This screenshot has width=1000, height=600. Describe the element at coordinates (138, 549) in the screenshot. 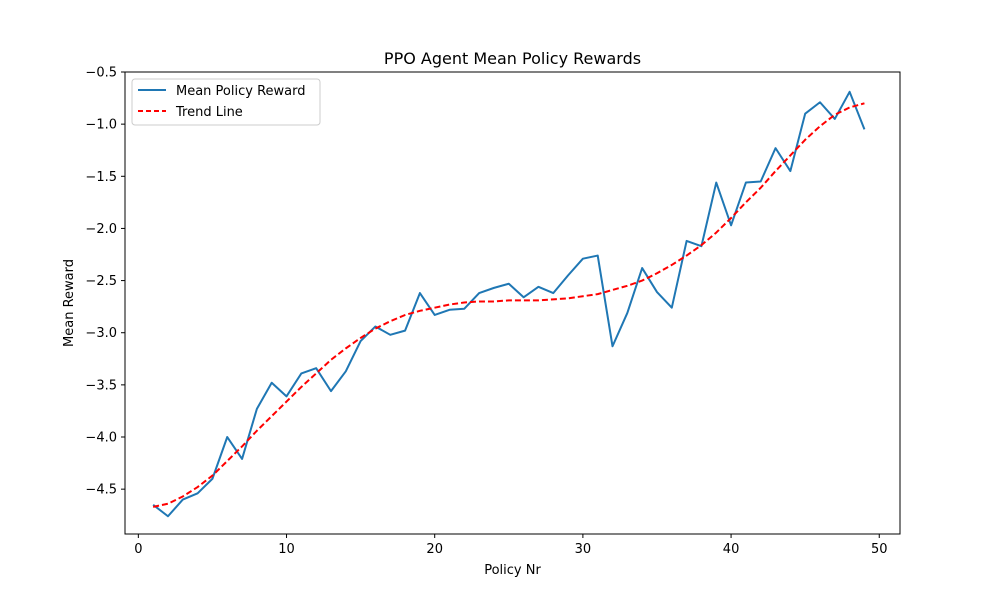

I see `x-tick-label: 0` at that location.